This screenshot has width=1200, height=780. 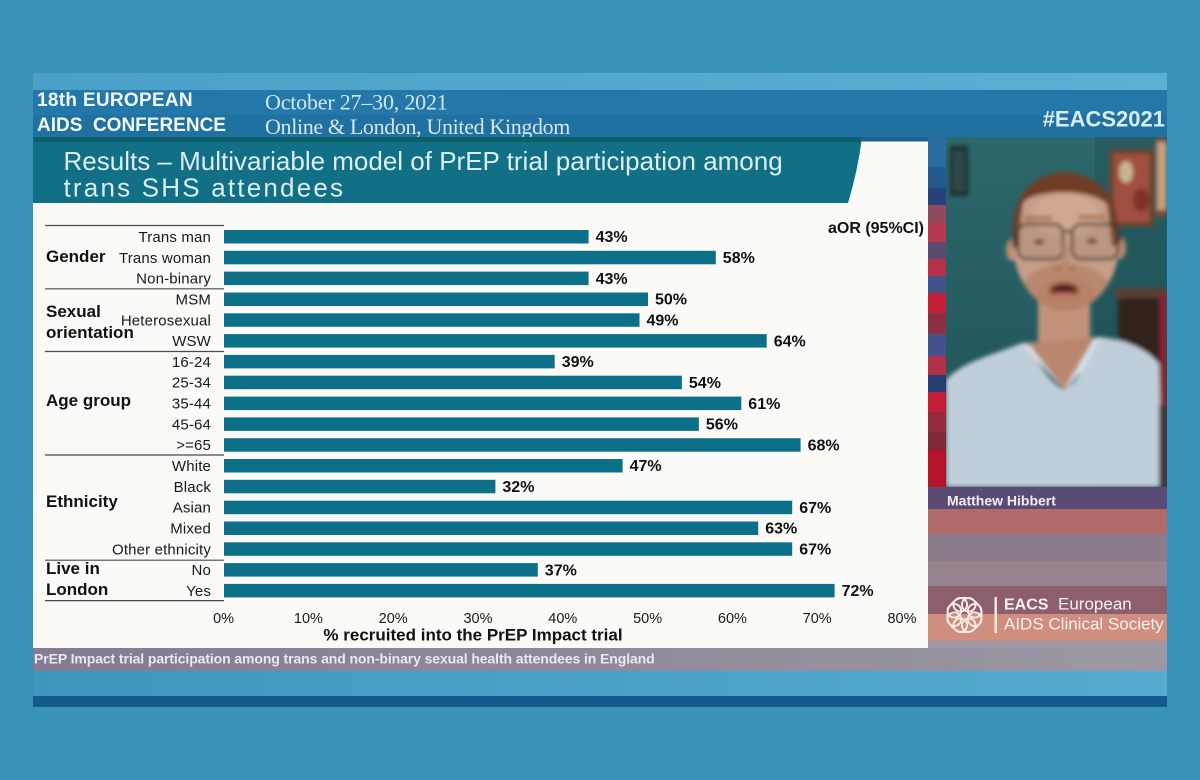 What do you see at coordinates (1104, 119) in the screenshot?
I see `svg-text: #EACS2021` at bounding box center [1104, 119].